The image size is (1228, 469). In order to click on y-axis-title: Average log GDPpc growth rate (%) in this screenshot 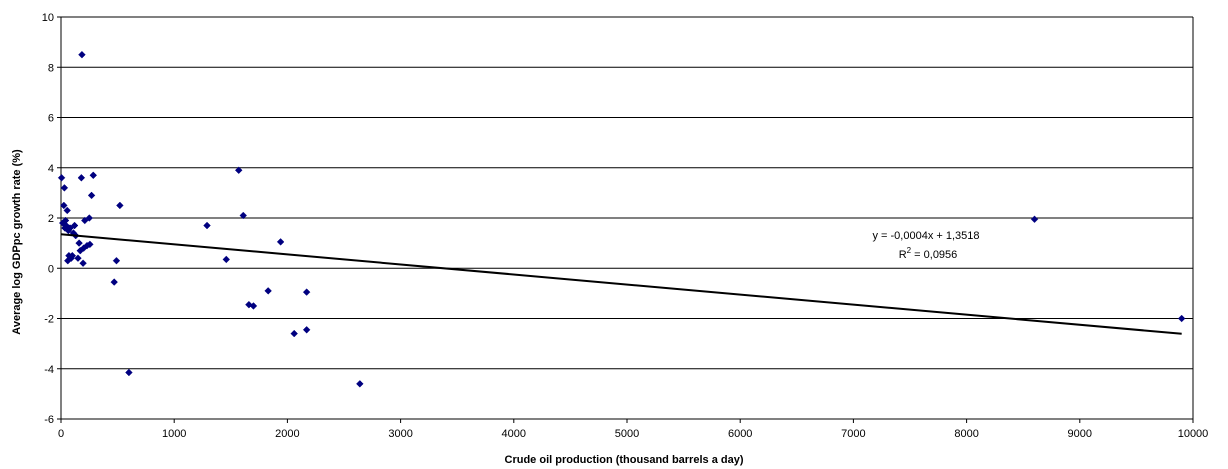, I will do `click(17, 242)`.